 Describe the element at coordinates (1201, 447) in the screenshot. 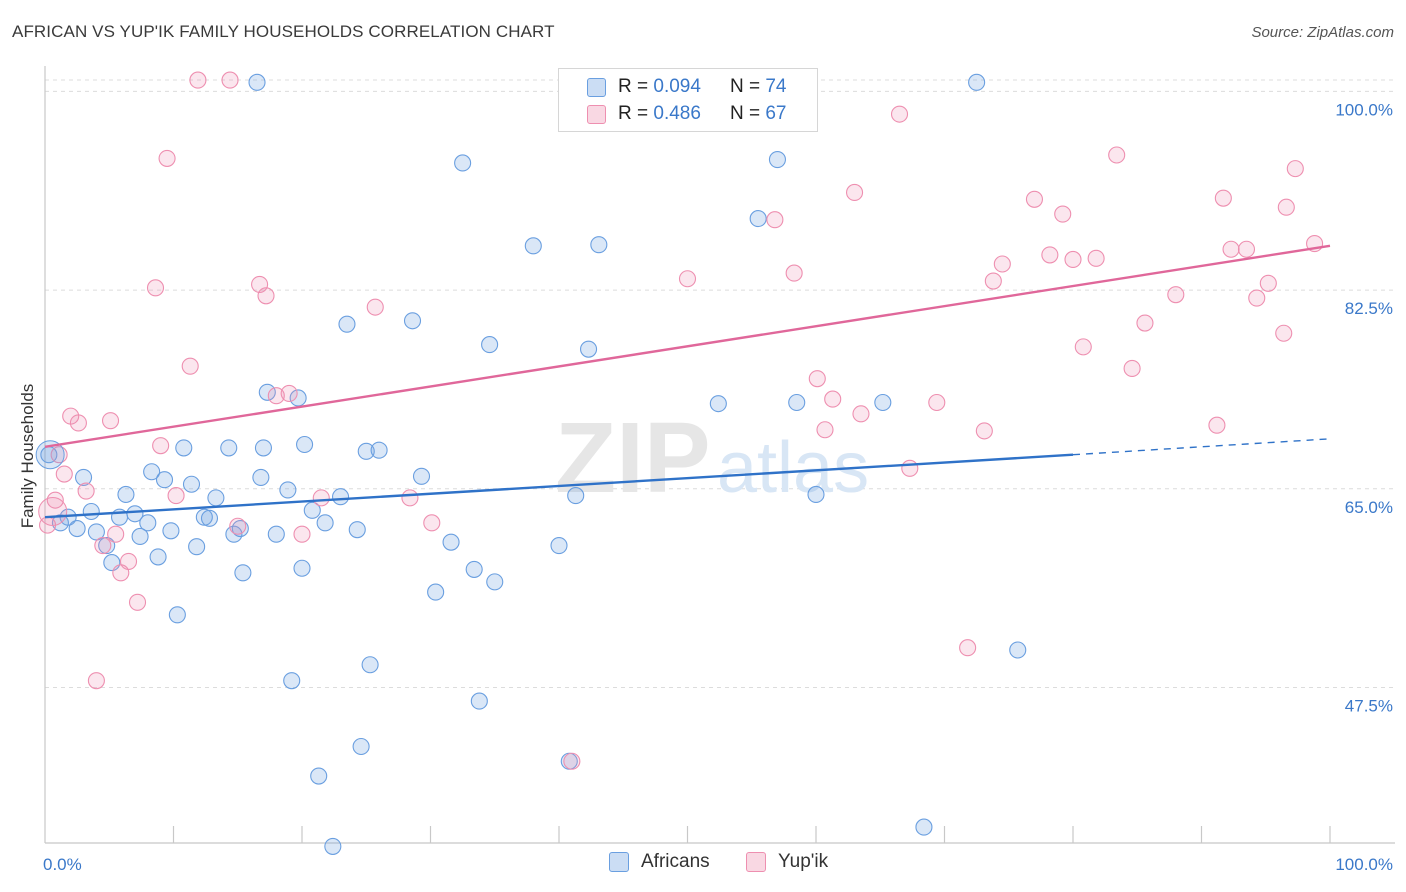

I see `africans-trend-extension` at that location.